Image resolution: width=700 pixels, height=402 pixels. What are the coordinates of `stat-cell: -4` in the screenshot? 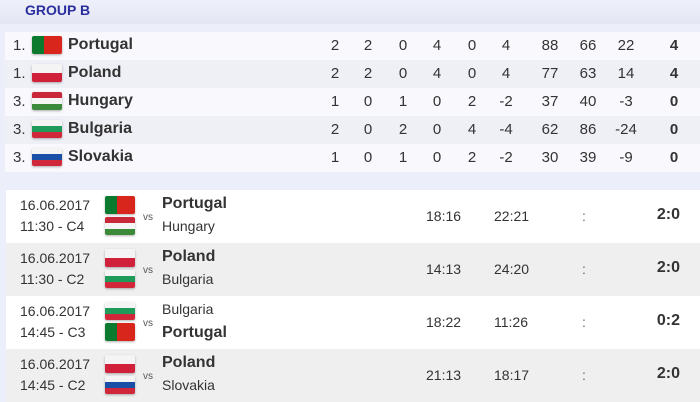 It's located at (506, 129).